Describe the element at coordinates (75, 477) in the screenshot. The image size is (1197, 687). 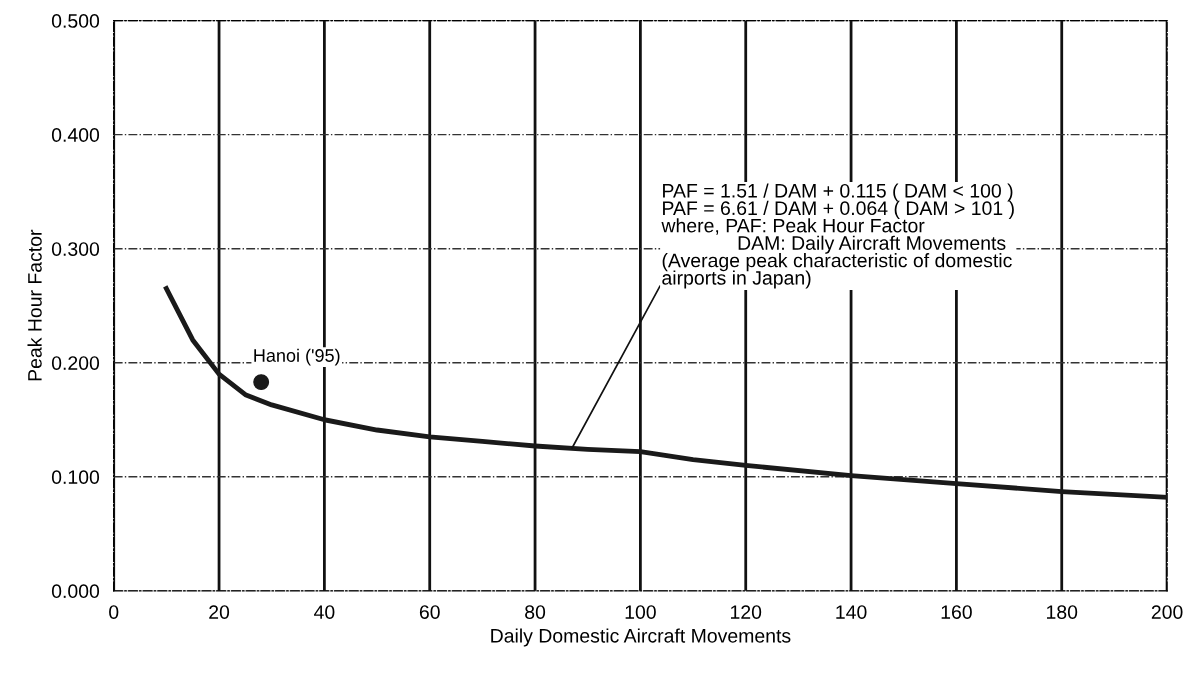
I see `y-tick-label: 0.100` at that location.